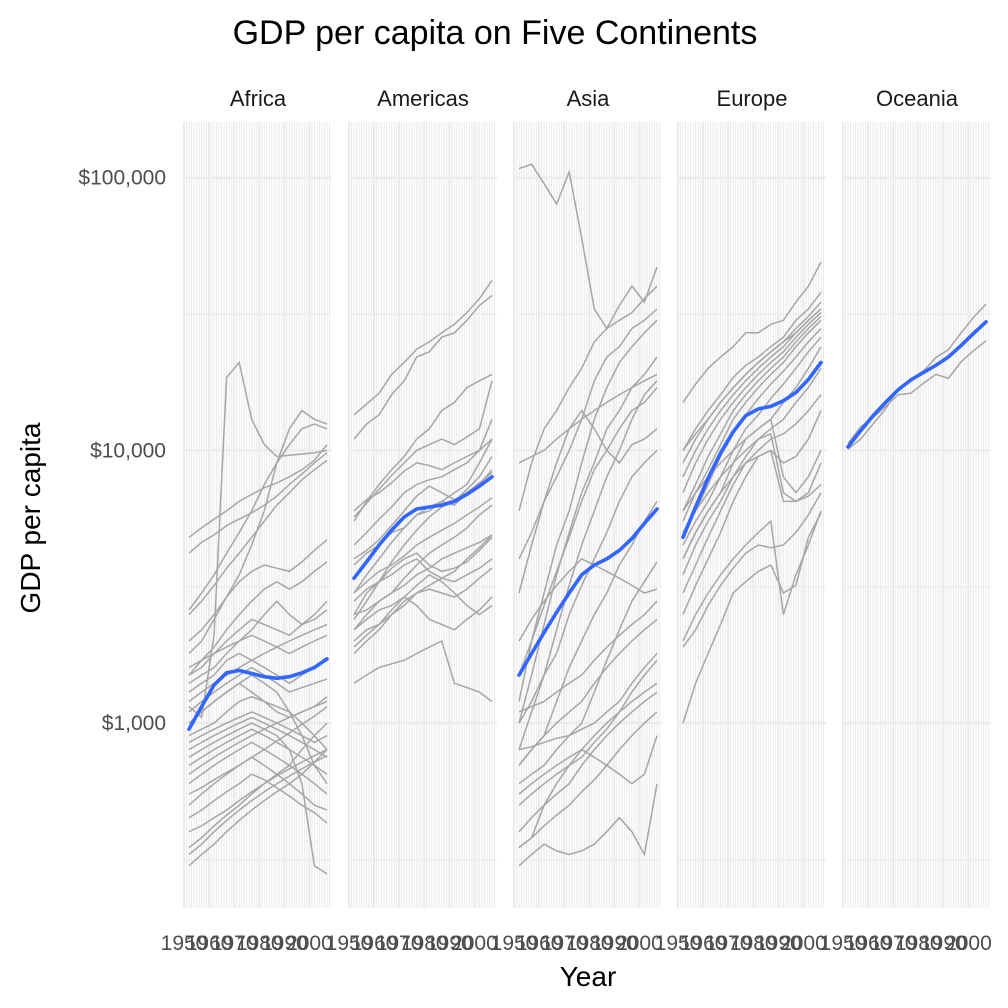 The image size is (1008, 1008). I want to click on facet-strip-label: Americas, so click(423, 98).